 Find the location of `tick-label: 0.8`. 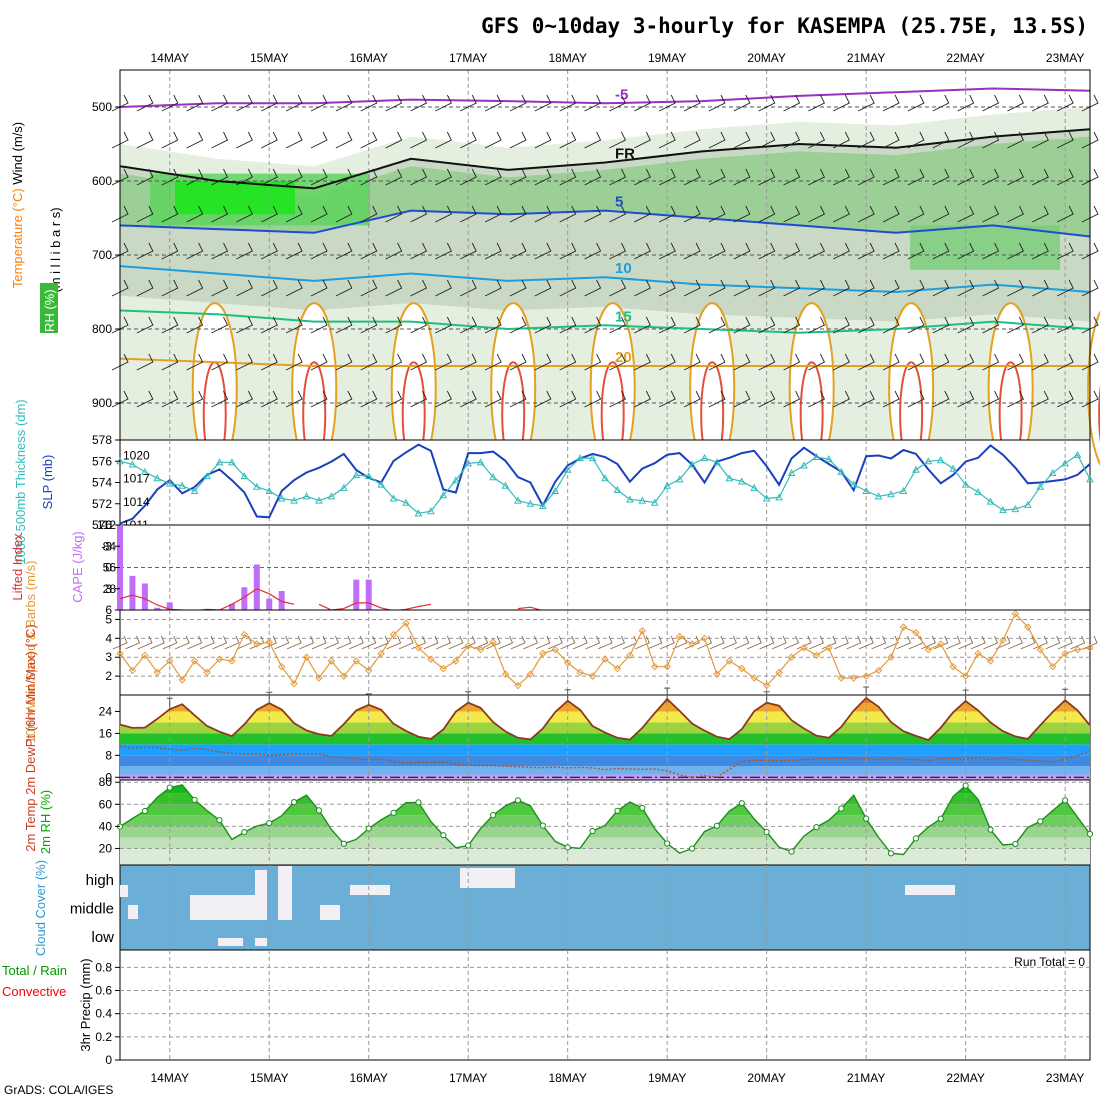

tick-label: 0.8 is located at coordinates (103, 967).